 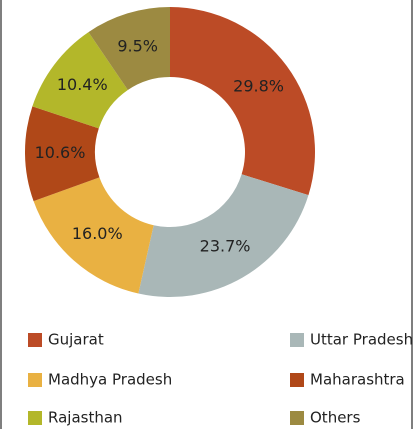 I want to click on legend-label: Rajasthan, so click(x=85, y=418).